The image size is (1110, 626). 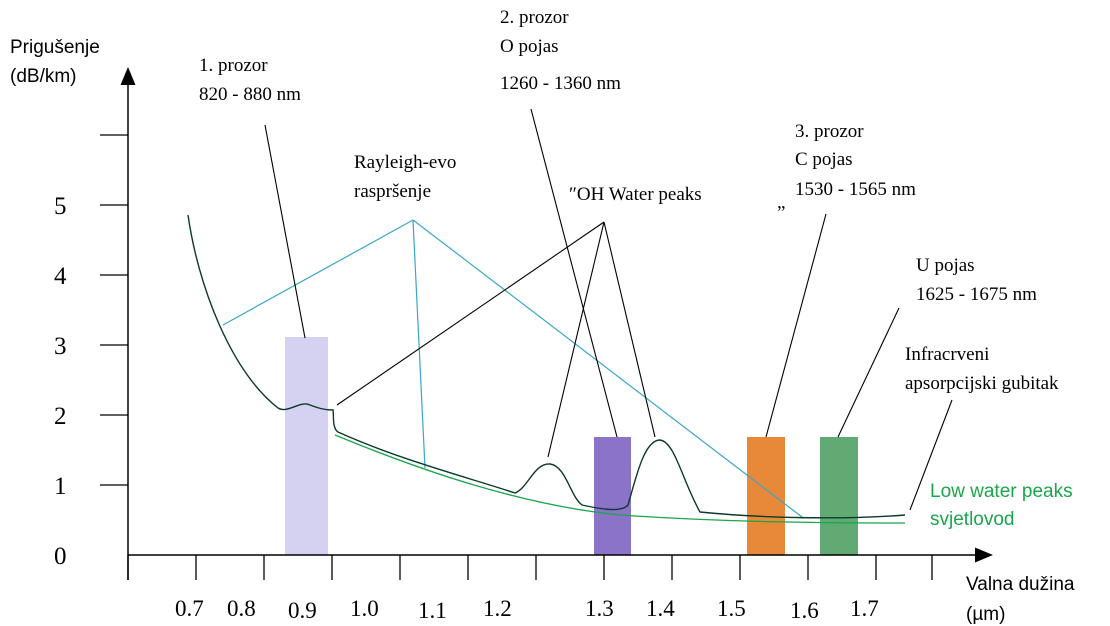 I want to click on x-tick-10: 1.7, so click(x=864, y=608).